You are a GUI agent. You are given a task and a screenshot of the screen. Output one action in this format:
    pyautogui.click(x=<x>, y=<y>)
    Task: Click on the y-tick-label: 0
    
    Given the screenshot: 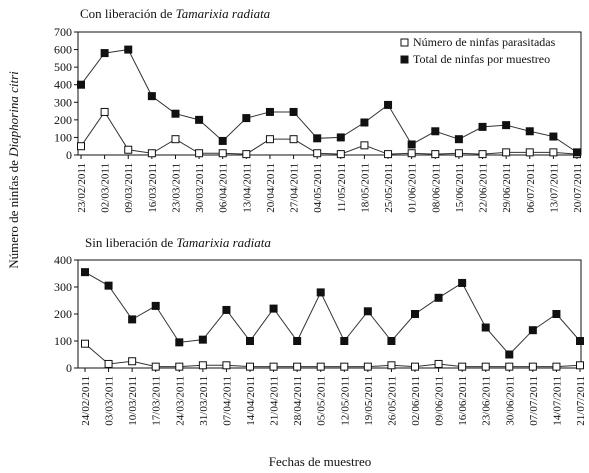 What is the action you would take?
    pyautogui.click(x=69, y=368)
    